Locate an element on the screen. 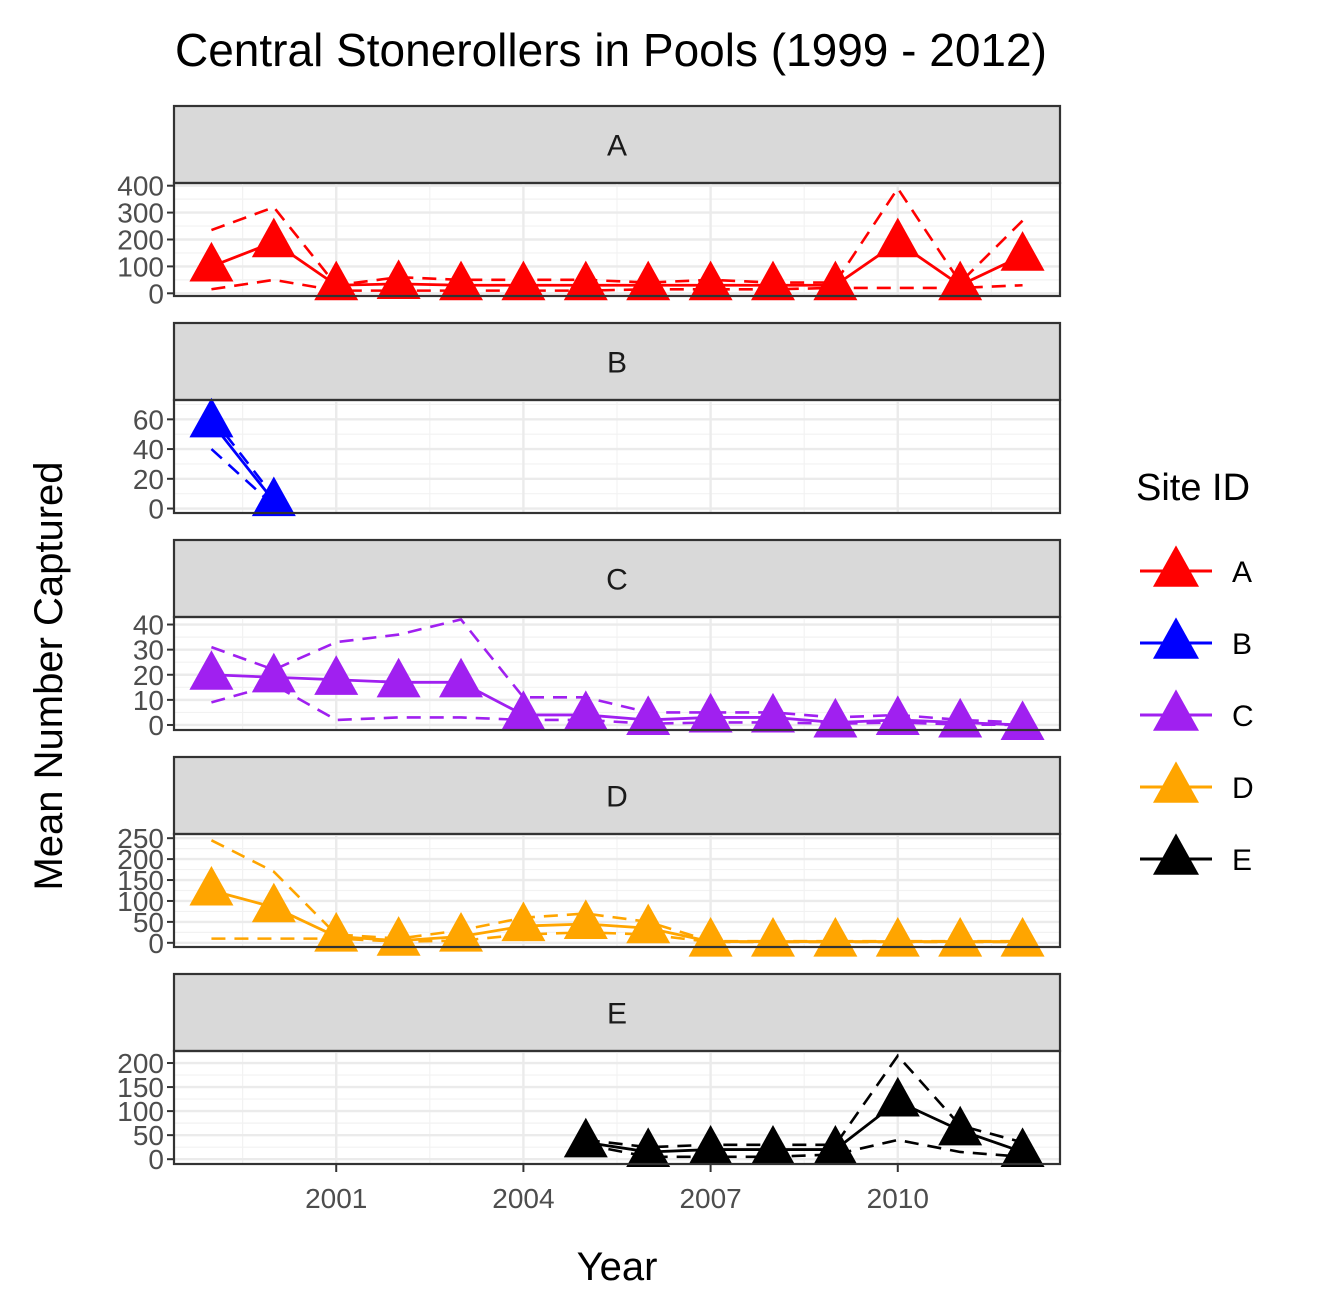 Image resolution: width=1337 pixels, height=1315 pixels. strip-label: C is located at coordinates (617, 580).